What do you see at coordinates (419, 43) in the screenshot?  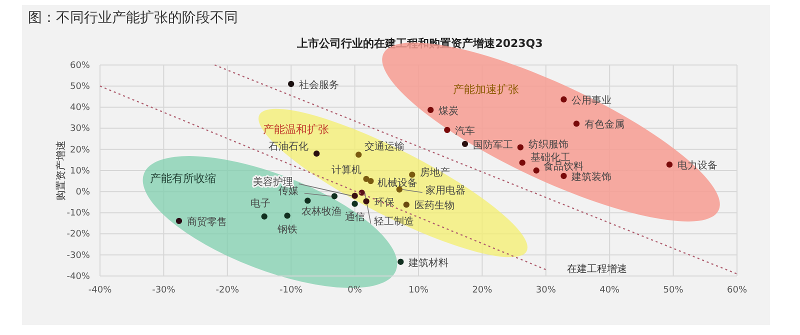 I see `chart-subtitle: 上市公司行业的在建工程和购置资产增速2023Q3` at bounding box center [419, 43].